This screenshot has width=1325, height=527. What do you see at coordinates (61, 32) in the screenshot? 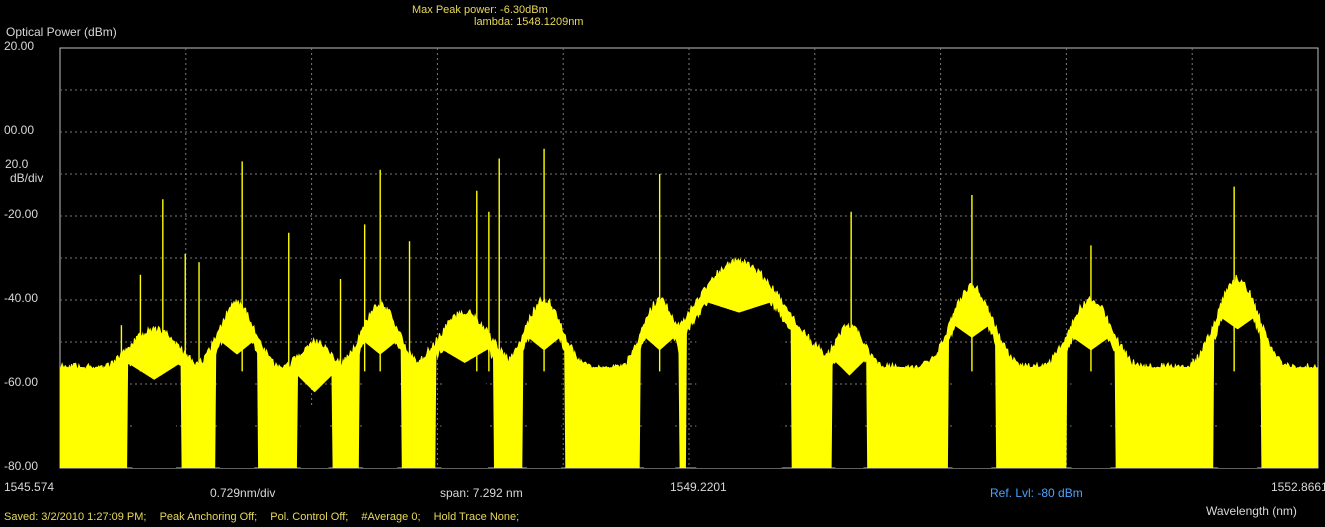
I see `y-axis-label: Optical Power (dBm)` at bounding box center [61, 32].